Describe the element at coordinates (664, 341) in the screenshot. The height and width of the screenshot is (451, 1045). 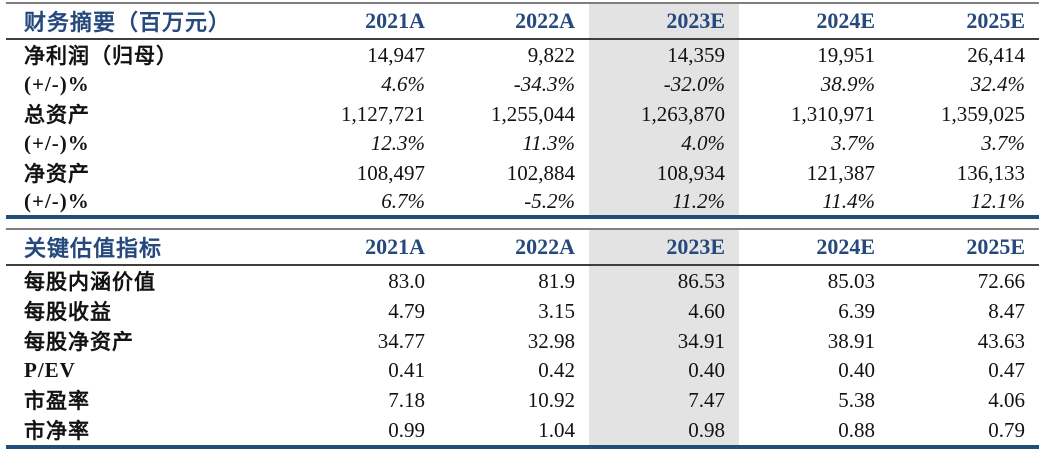
I see `cell-value: 34.91` at that location.